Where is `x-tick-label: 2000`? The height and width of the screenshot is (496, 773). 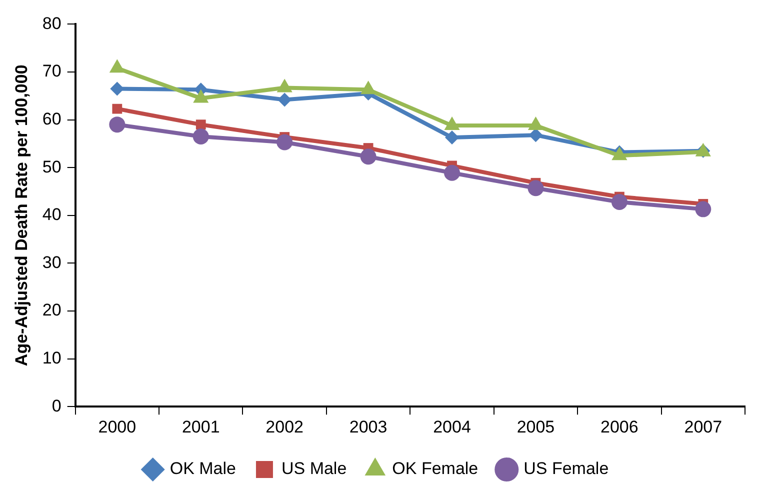 x-tick-label: 2000 is located at coordinates (117, 426).